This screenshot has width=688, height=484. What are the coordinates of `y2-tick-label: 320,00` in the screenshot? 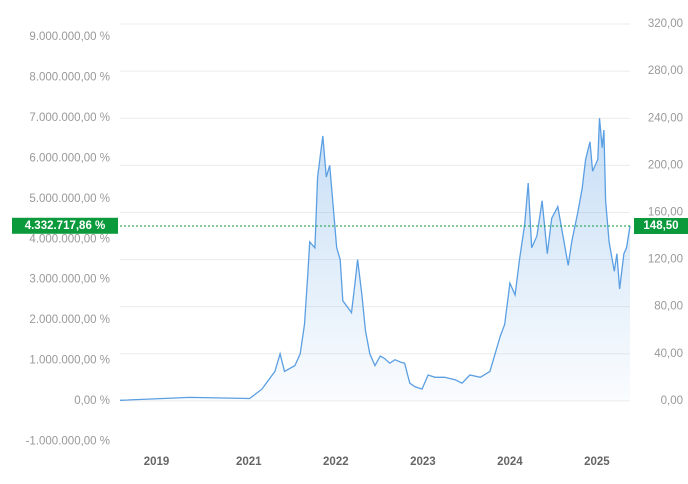 It's located at (665, 24).